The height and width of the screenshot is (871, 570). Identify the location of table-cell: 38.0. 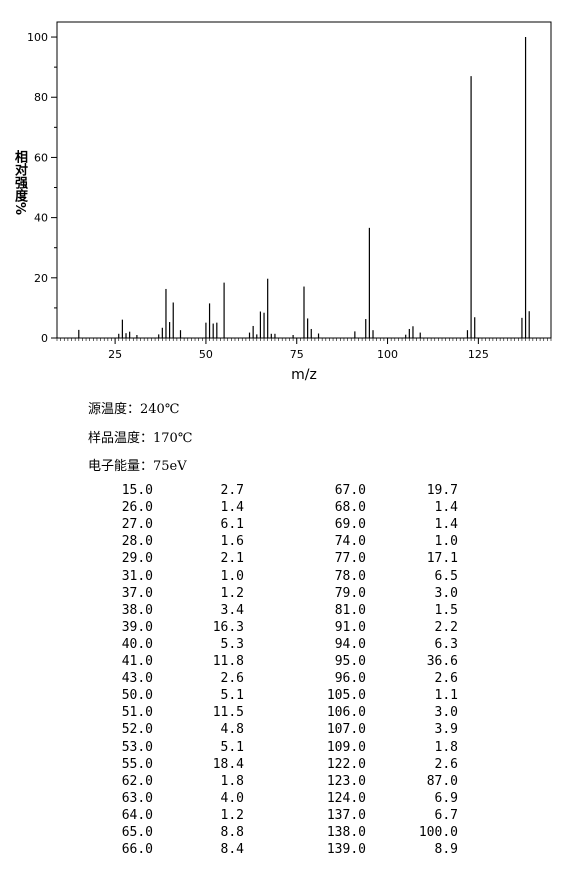
(137, 610).